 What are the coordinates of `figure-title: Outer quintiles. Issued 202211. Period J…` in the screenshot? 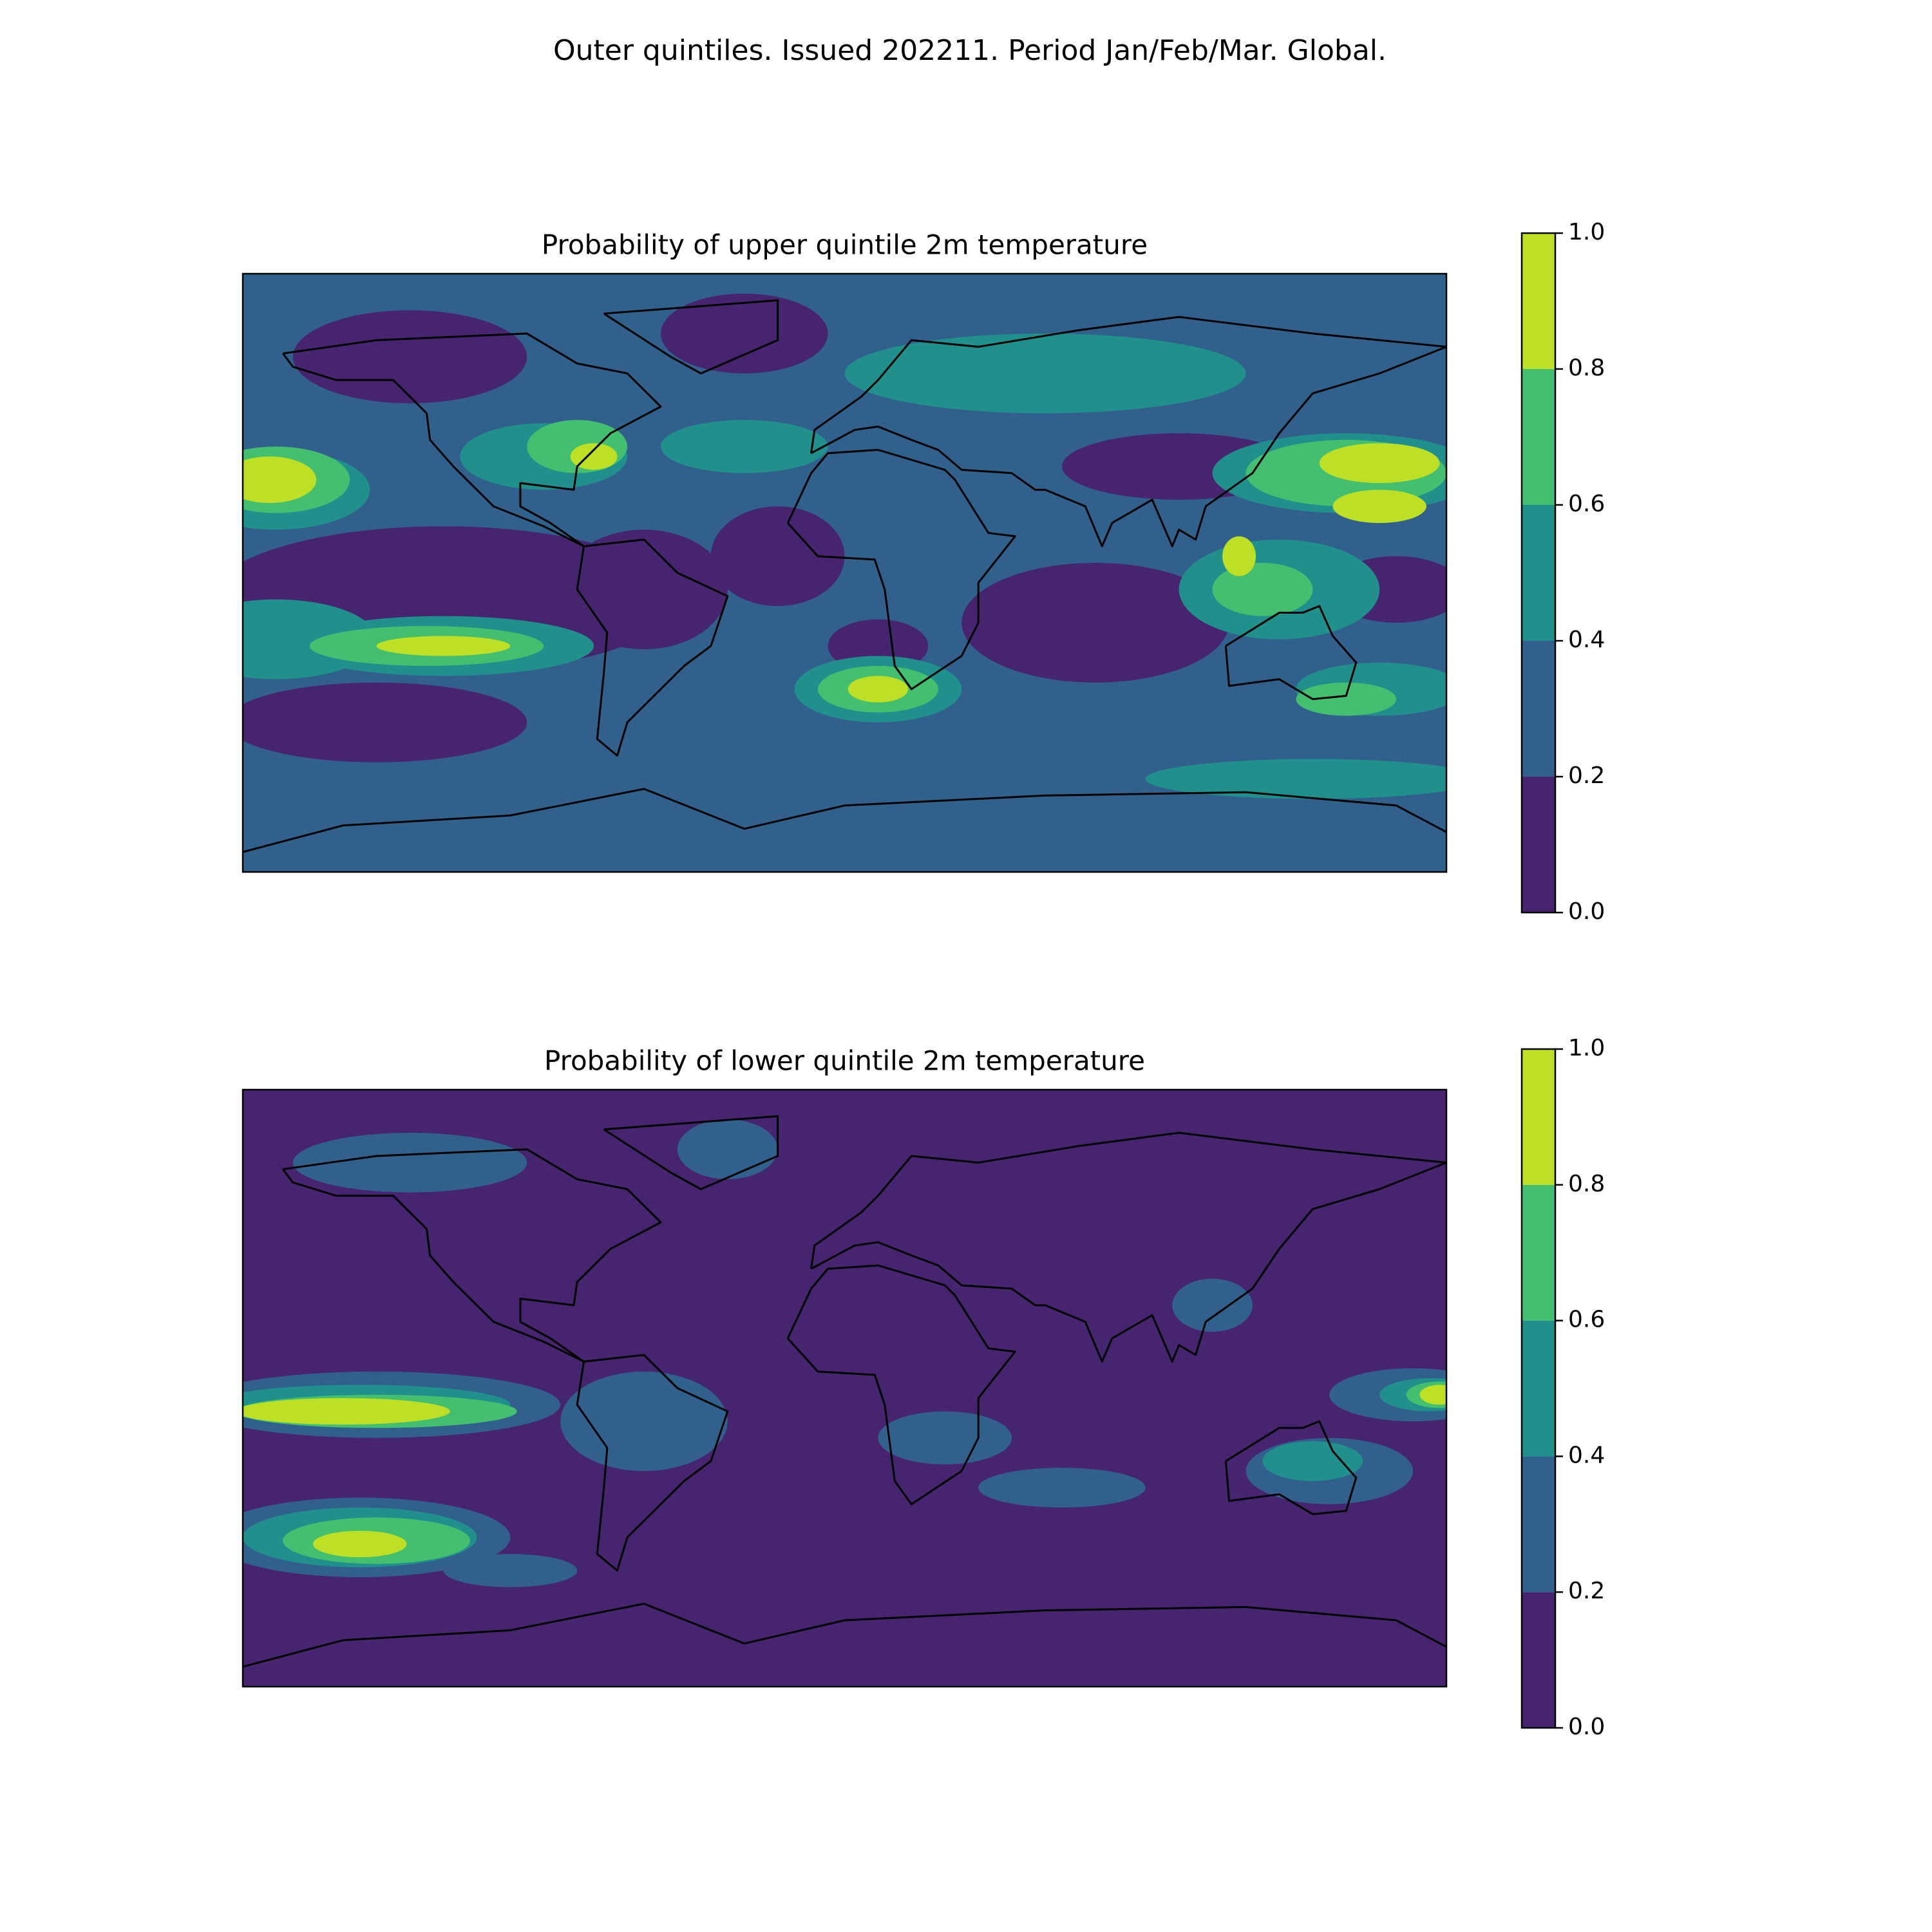 It's located at (970, 50).